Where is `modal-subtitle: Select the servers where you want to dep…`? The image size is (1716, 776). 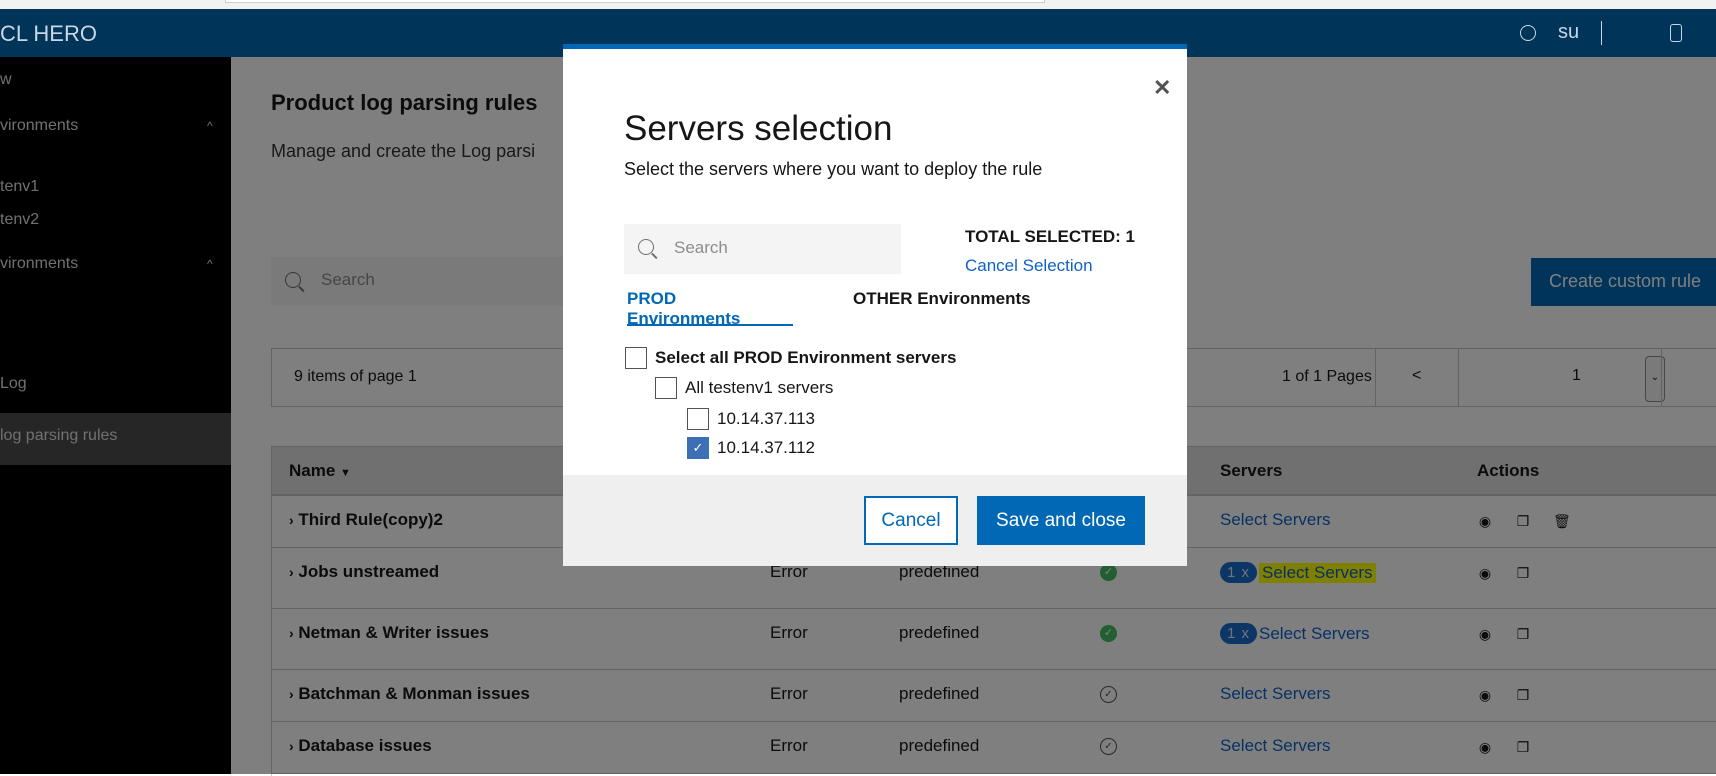
modal-subtitle: Select the servers where you want to dep… is located at coordinates (833, 169).